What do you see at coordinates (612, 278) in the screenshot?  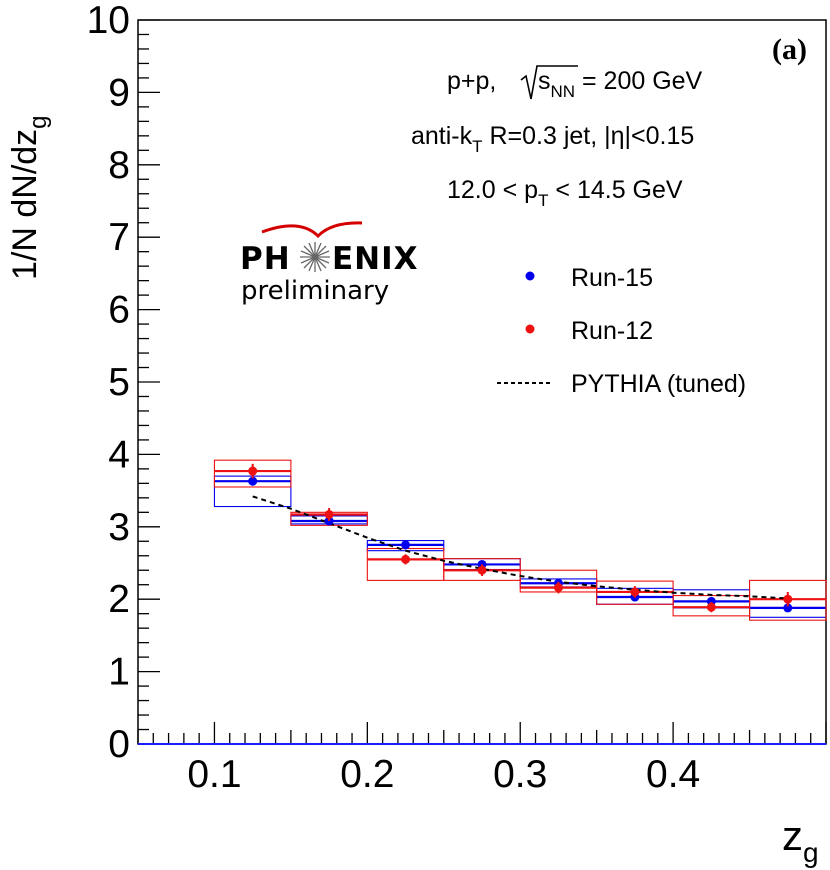 I see `legend-label-run15: Run-15` at bounding box center [612, 278].